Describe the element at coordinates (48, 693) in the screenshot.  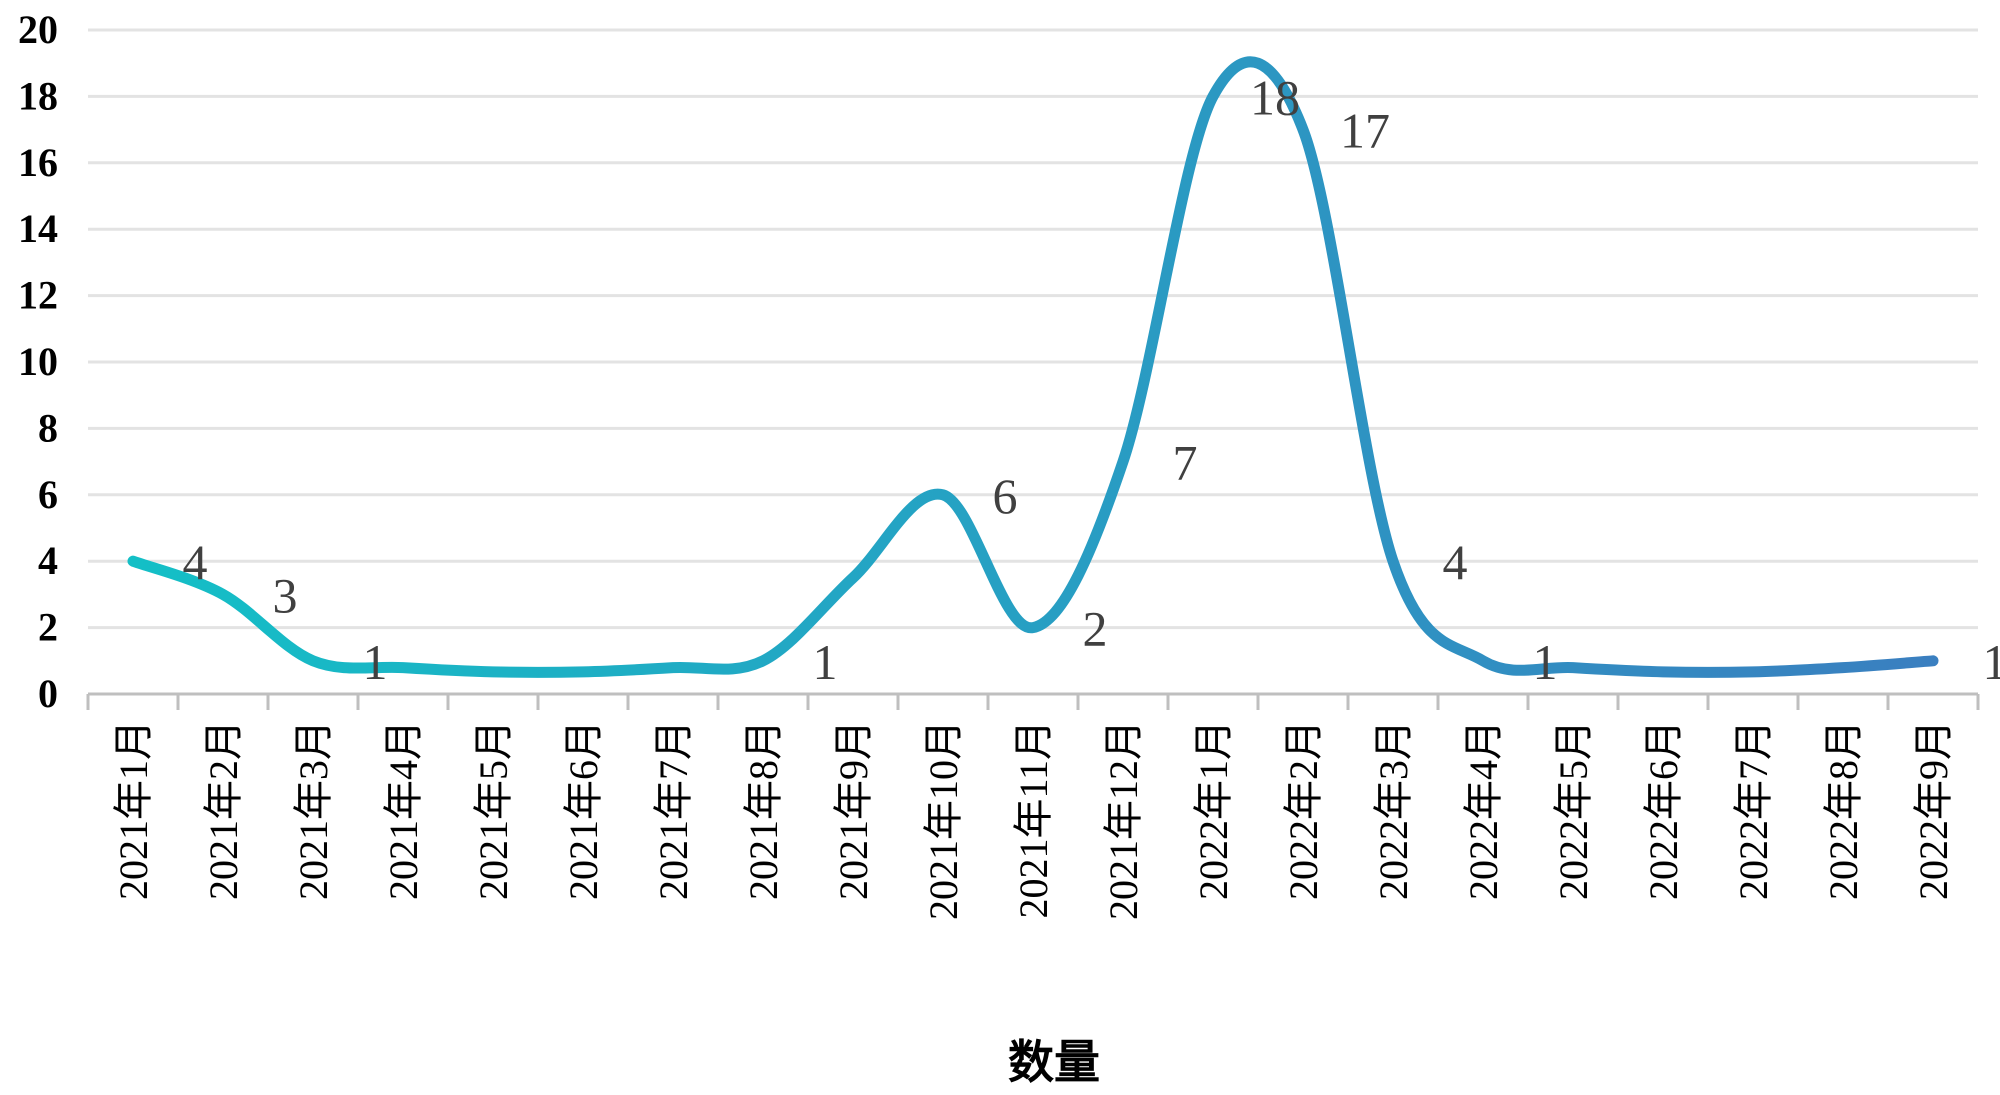
I see `y-tick-label: 0` at that location.